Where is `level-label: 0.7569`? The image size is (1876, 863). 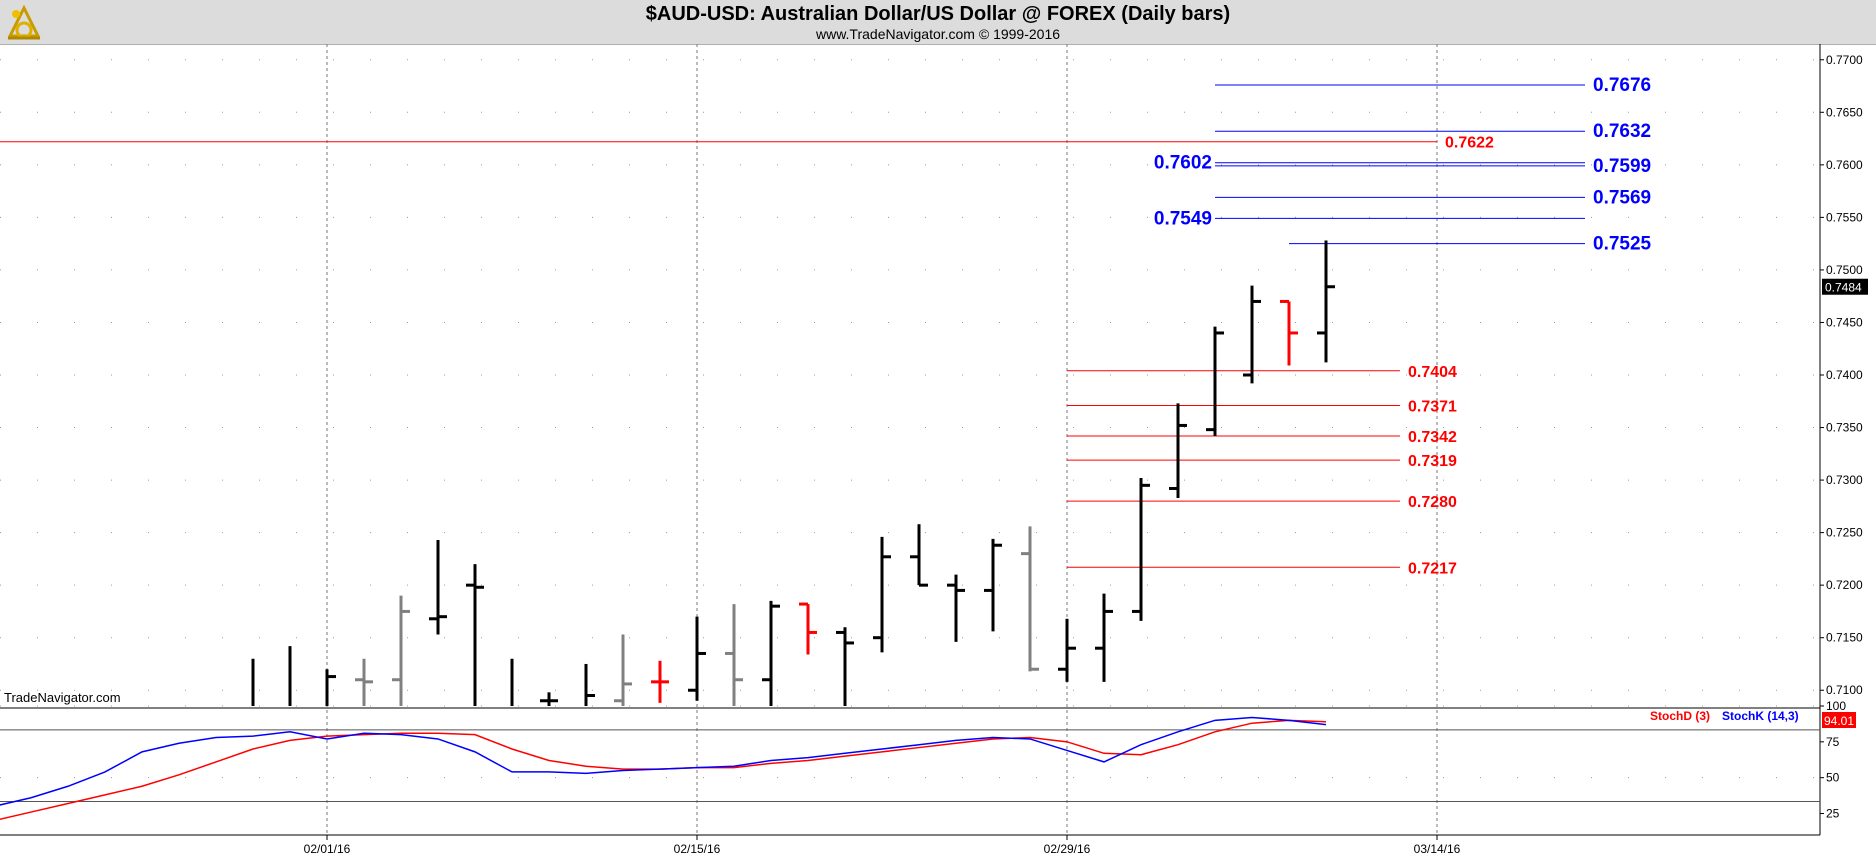 level-label: 0.7569 is located at coordinates (1622, 197).